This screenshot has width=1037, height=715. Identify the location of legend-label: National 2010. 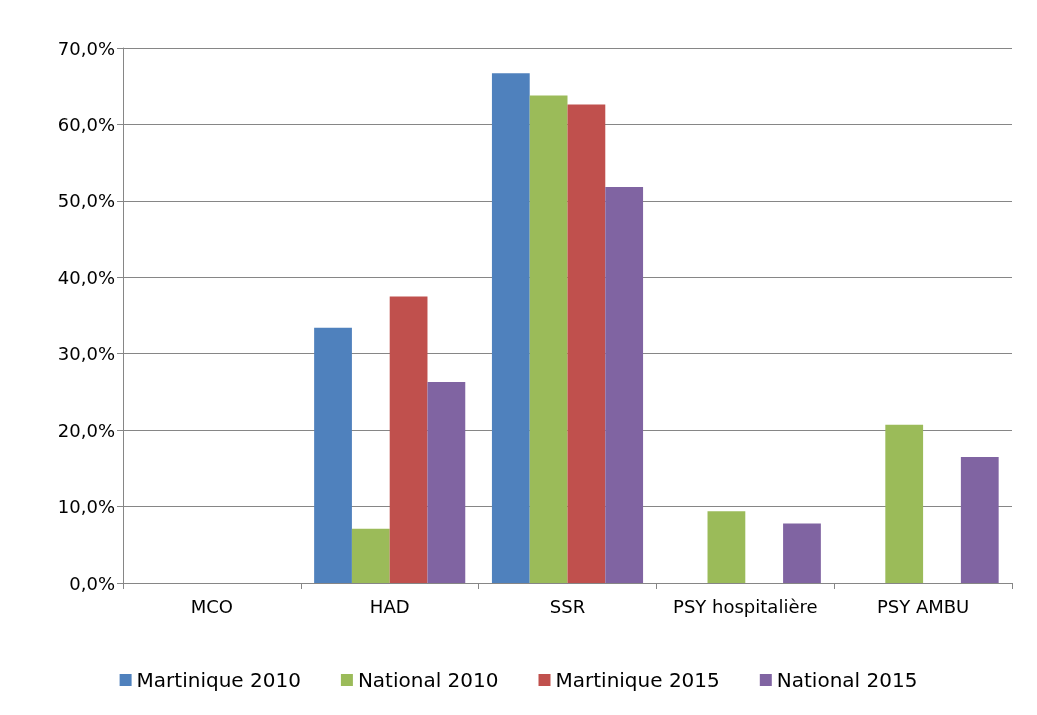
(428, 680).